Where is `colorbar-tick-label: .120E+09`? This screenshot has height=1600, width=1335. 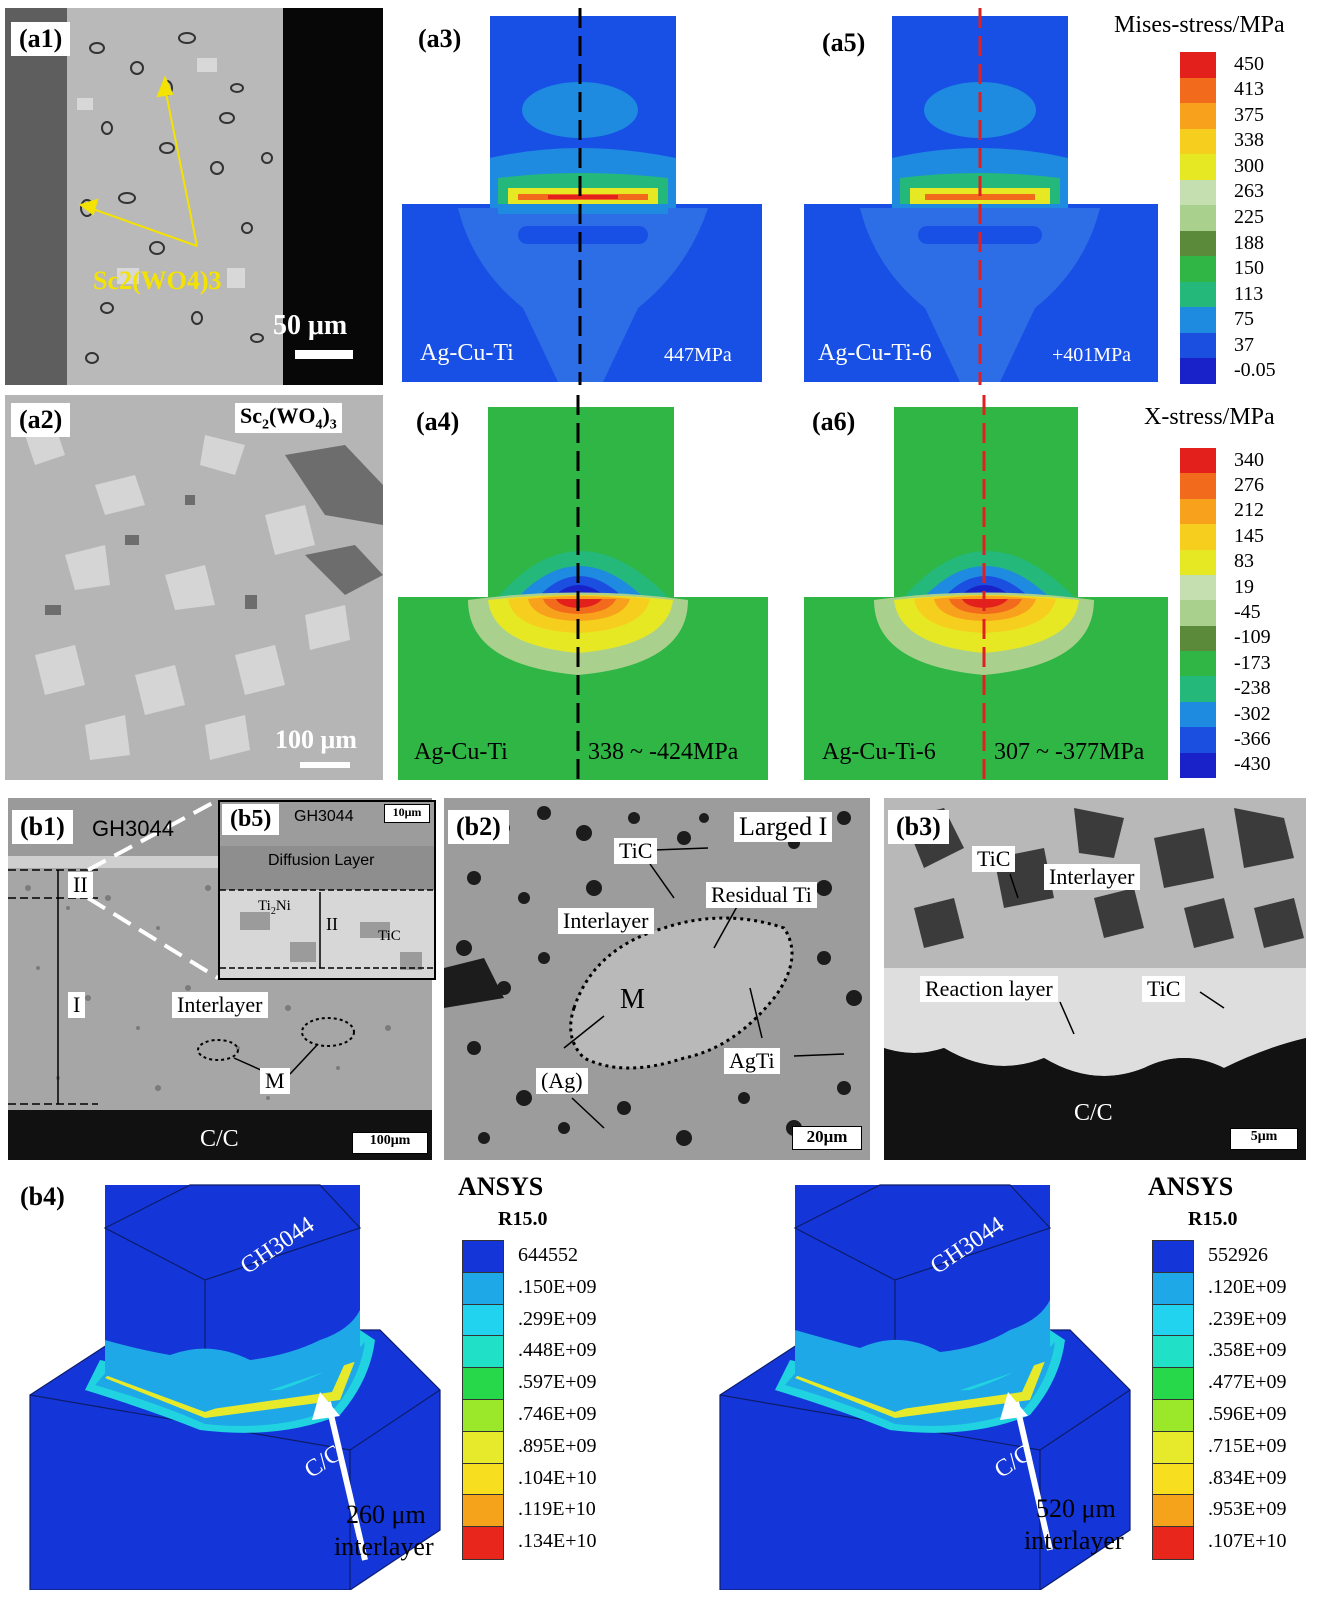 colorbar-tick-label: .120E+09 is located at coordinates (1247, 1286).